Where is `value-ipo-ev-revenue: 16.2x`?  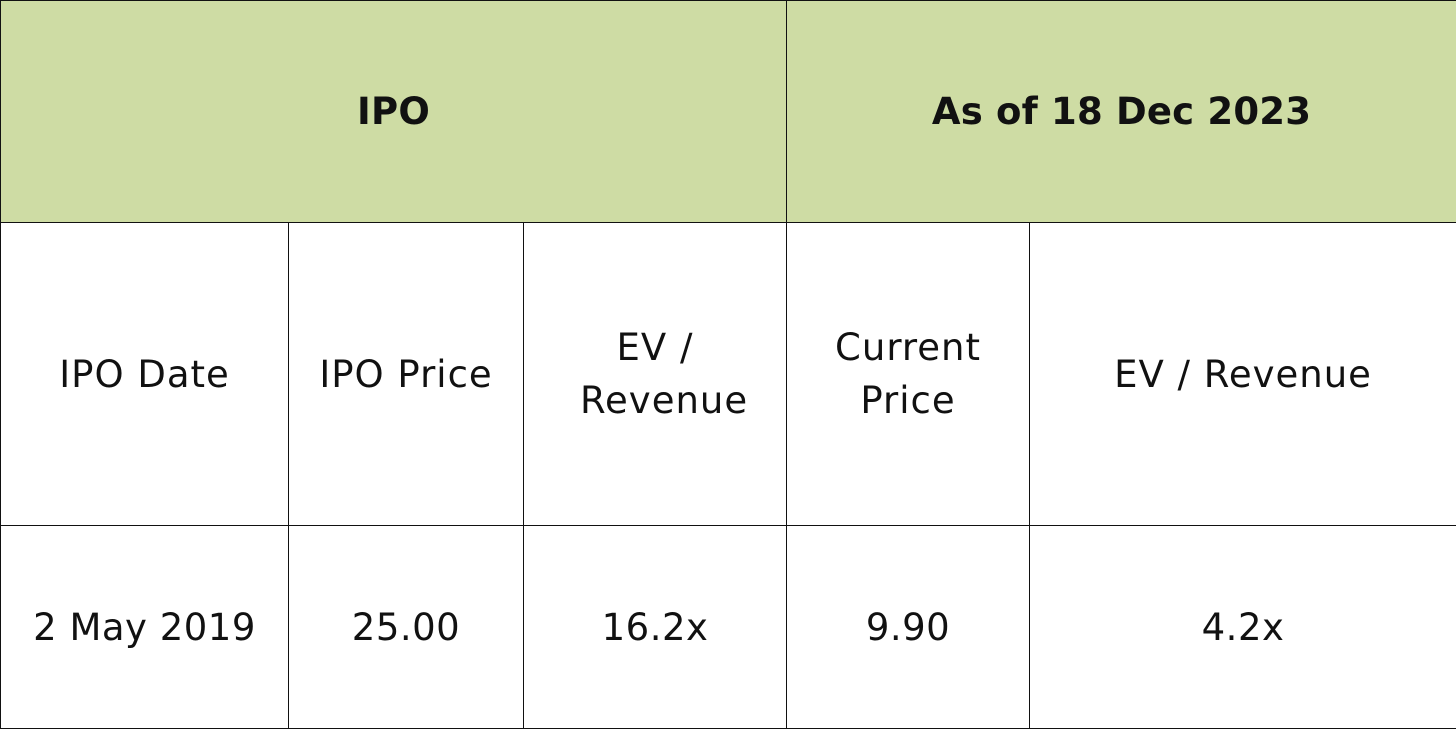
value-ipo-ev-revenue: 16.2x is located at coordinates (655, 627).